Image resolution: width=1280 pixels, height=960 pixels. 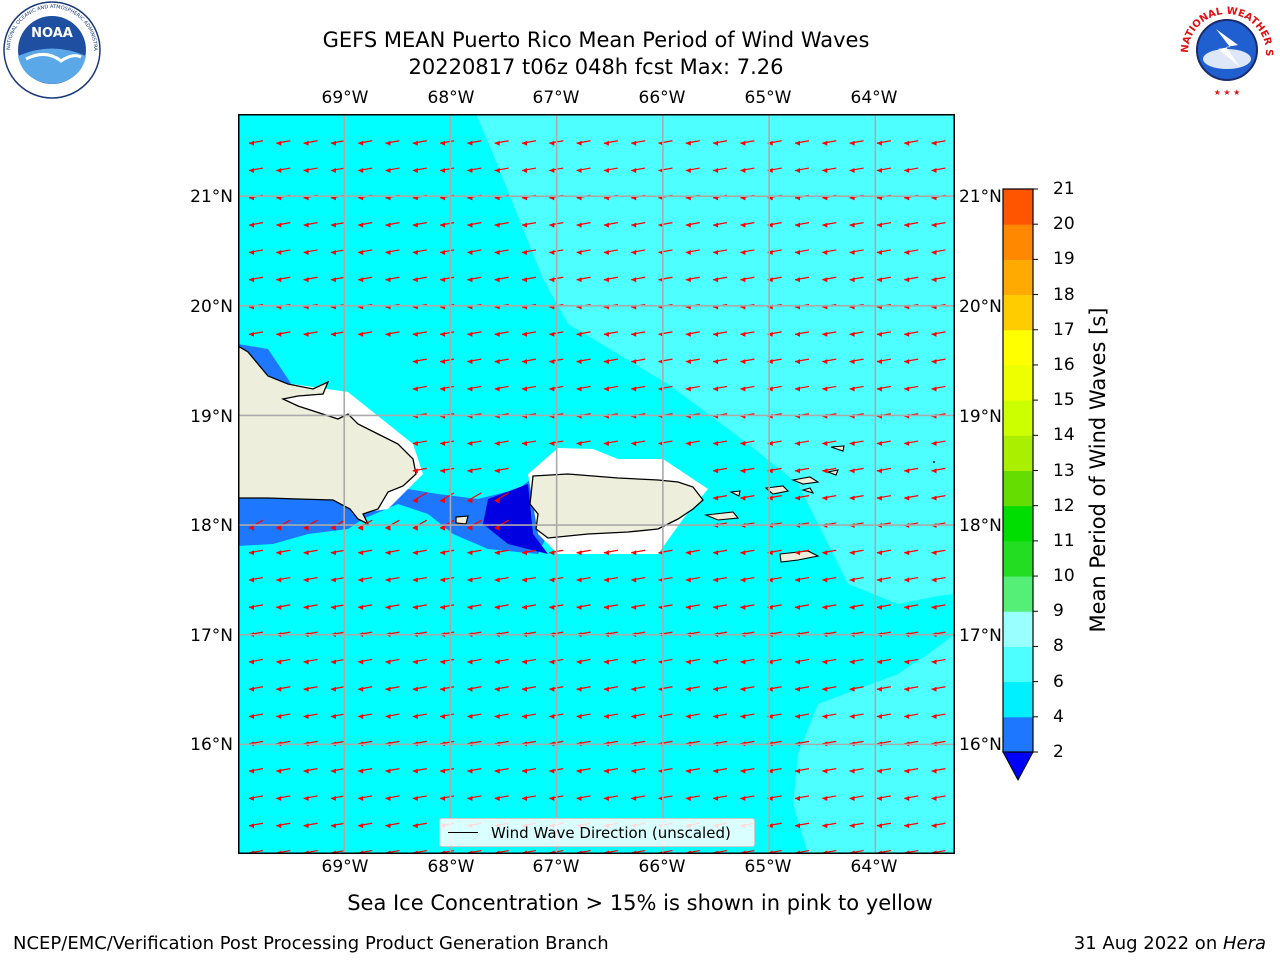 What do you see at coordinates (1064, 470) in the screenshot?
I see `colorbar-tick-label: 13` at bounding box center [1064, 470].